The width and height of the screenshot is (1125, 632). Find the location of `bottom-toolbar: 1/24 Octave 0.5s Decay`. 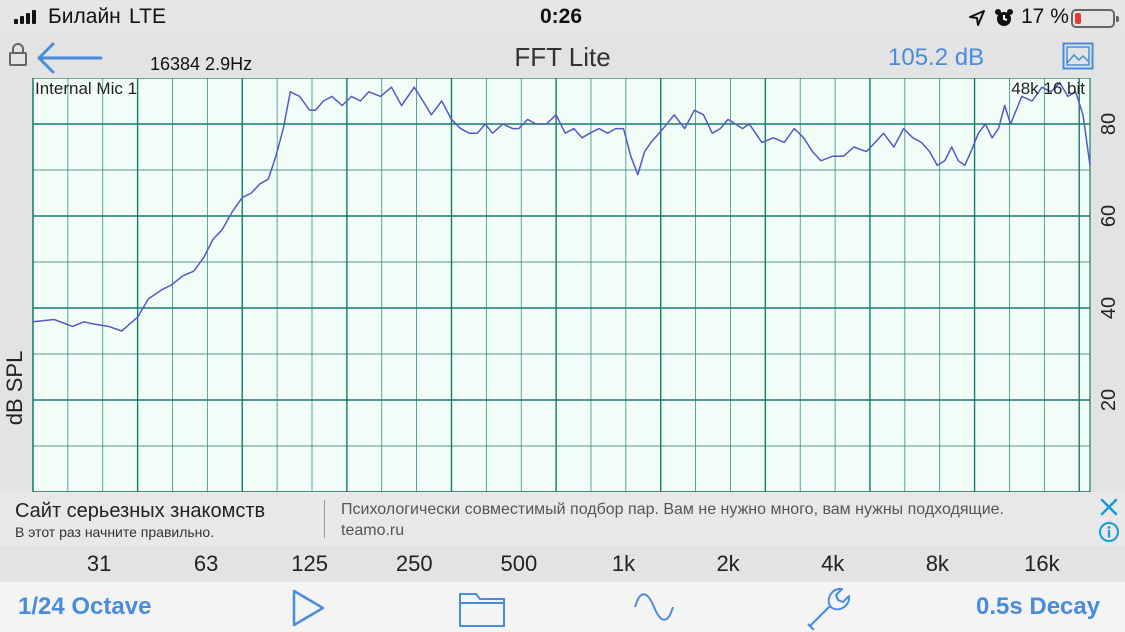

bottom-toolbar: 1/24 Octave 0.5s Decay is located at coordinates (562, 607).